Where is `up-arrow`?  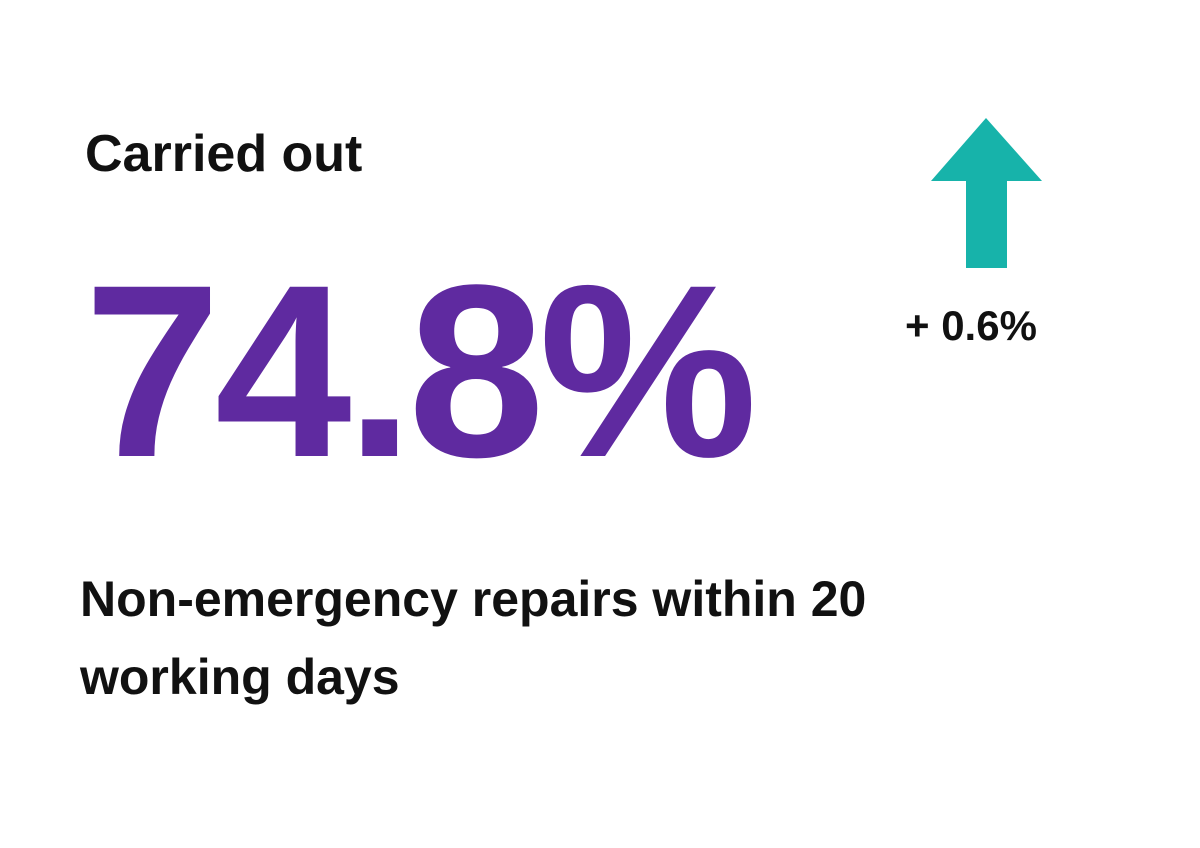 up-arrow is located at coordinates (986, 193).